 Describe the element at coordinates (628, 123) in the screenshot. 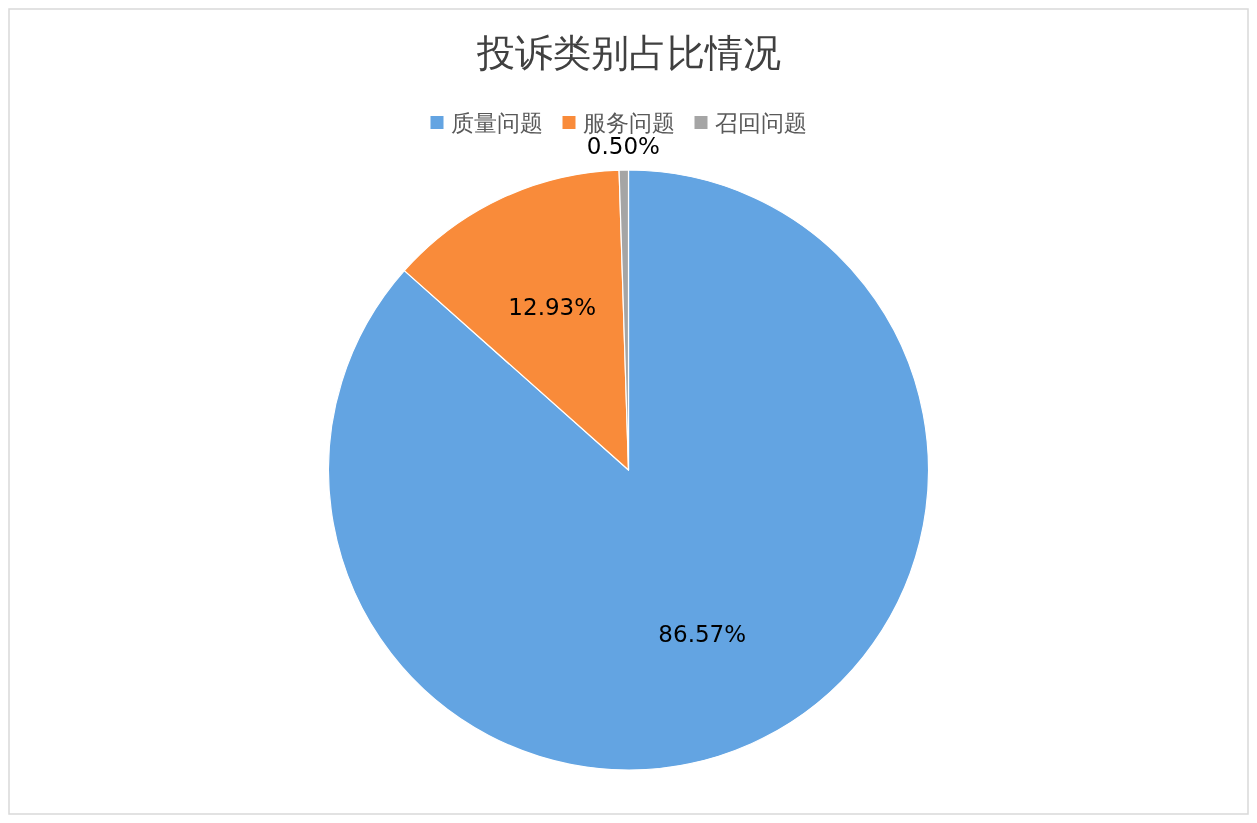

I see `legend-label: 服务问题` at that location.